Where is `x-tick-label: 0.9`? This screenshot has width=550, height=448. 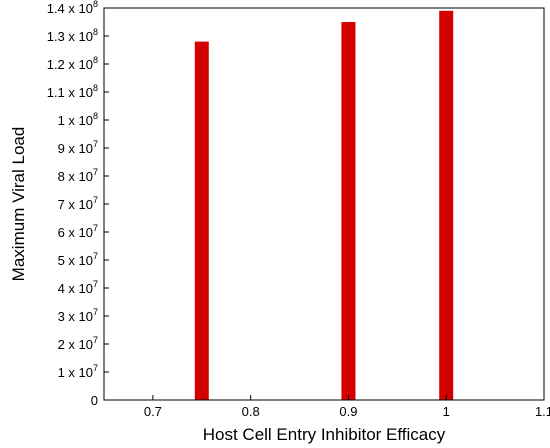
x-tick-label: 0.9 is located at coordinates (348, 411).